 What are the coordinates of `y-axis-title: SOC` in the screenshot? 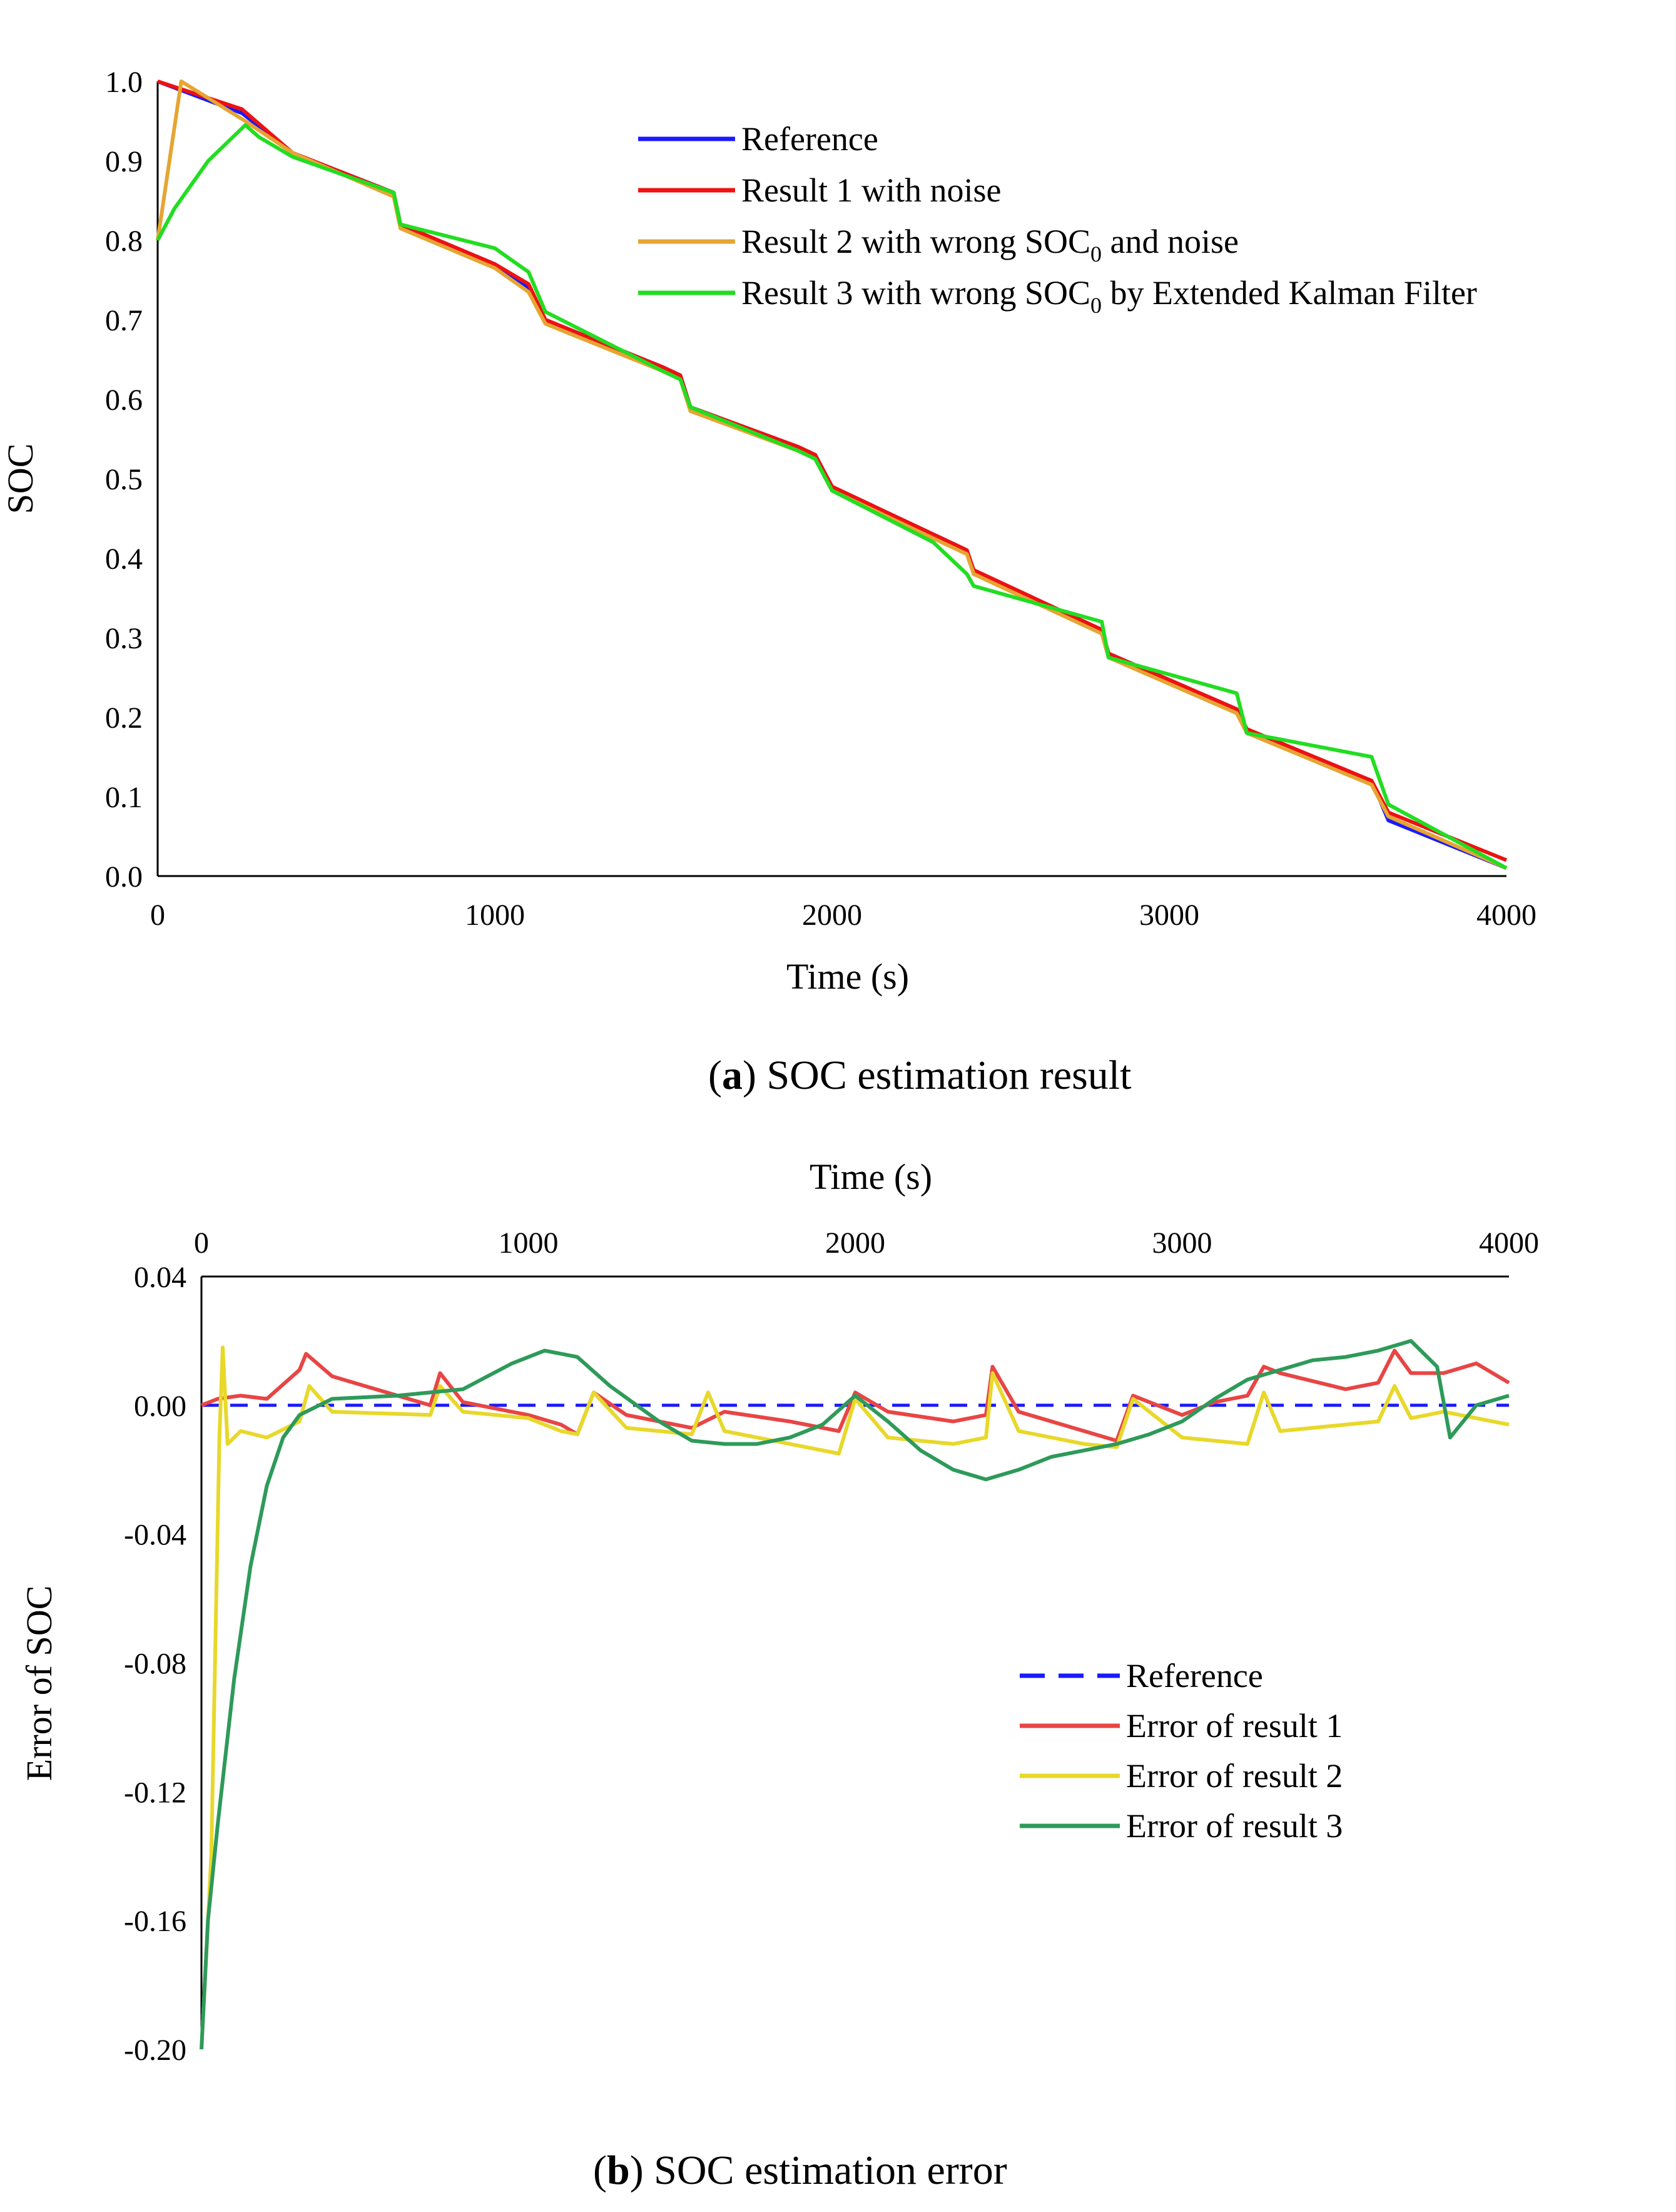 It's located at (20, 479).